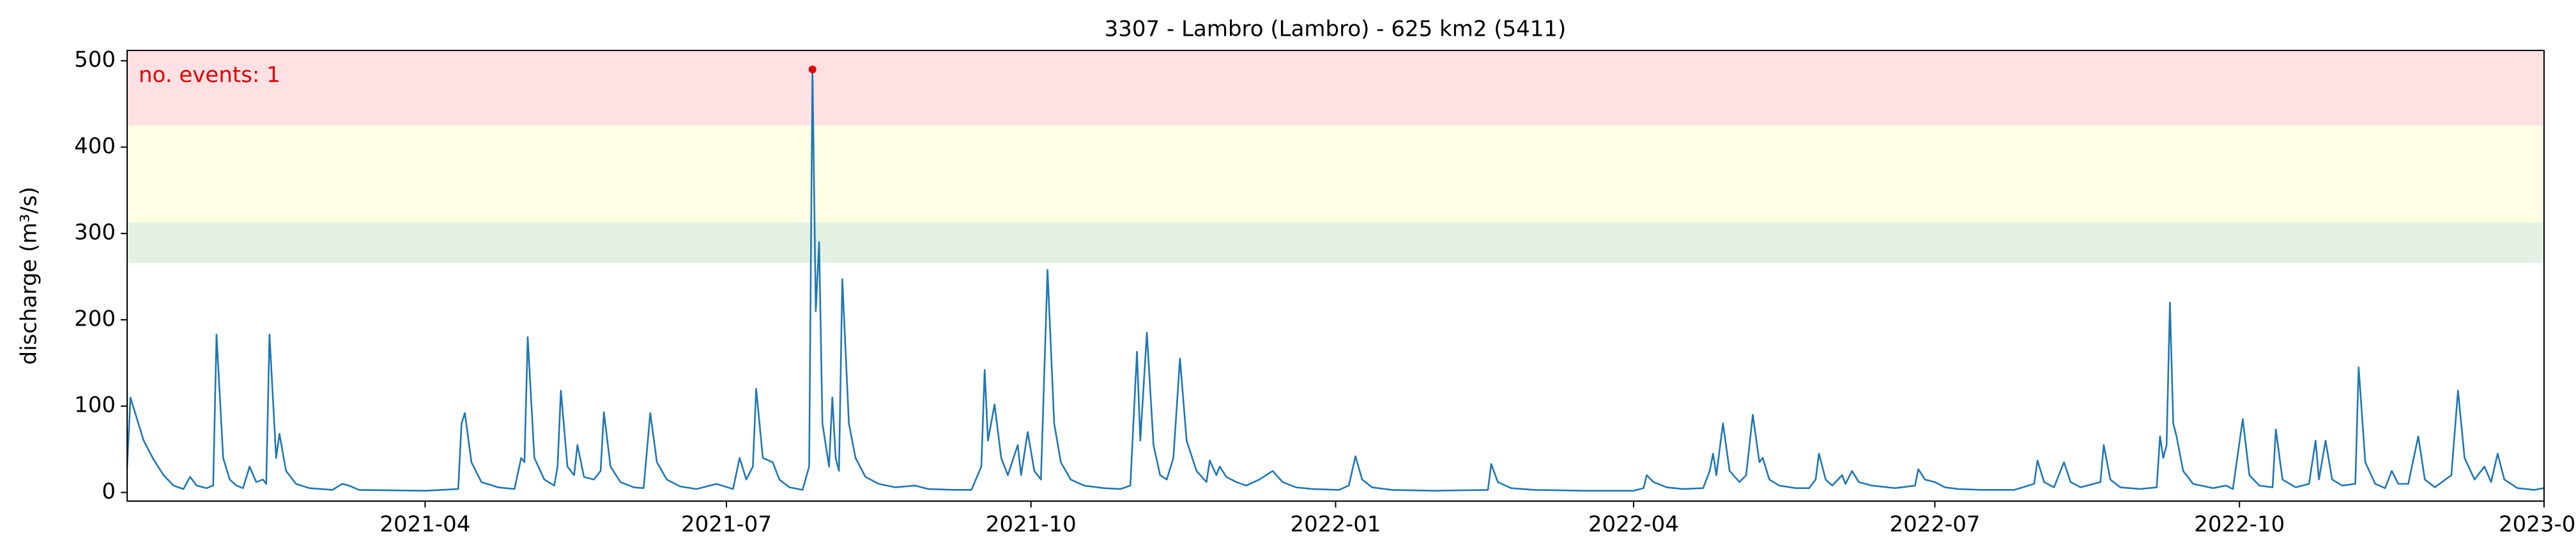  What do you see at coordinates (726, 524) in the screenshot?
I see `x-tick-label: 2021-07` at bounding box center [726, 524].